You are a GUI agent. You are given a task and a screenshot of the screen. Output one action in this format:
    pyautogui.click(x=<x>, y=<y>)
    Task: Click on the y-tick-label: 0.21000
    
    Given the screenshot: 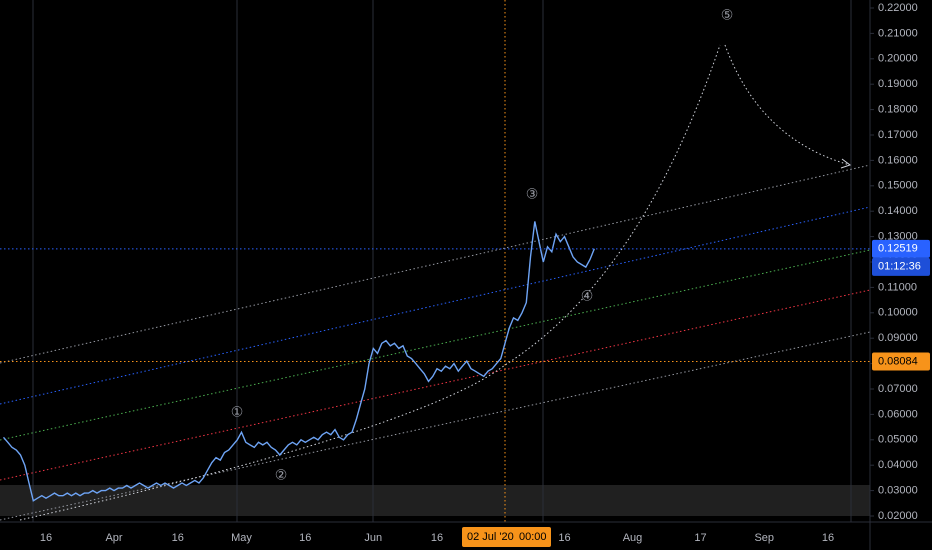 What is the action you would take?
    pyautogui.click(x=898, y=33)
    